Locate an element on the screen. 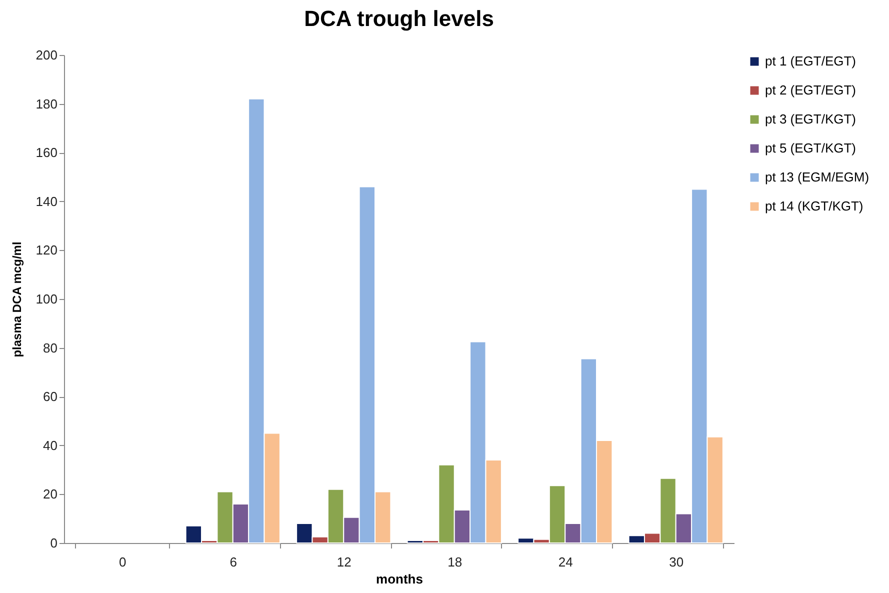 The image size is (889, 593). y-tick-label: 120 is located at coordinates (47, 250).